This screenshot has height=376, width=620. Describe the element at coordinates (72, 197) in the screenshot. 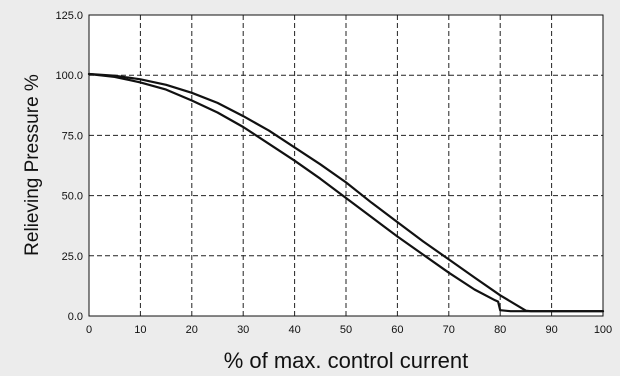

I see `y-tick-label: 50.0` at that location.